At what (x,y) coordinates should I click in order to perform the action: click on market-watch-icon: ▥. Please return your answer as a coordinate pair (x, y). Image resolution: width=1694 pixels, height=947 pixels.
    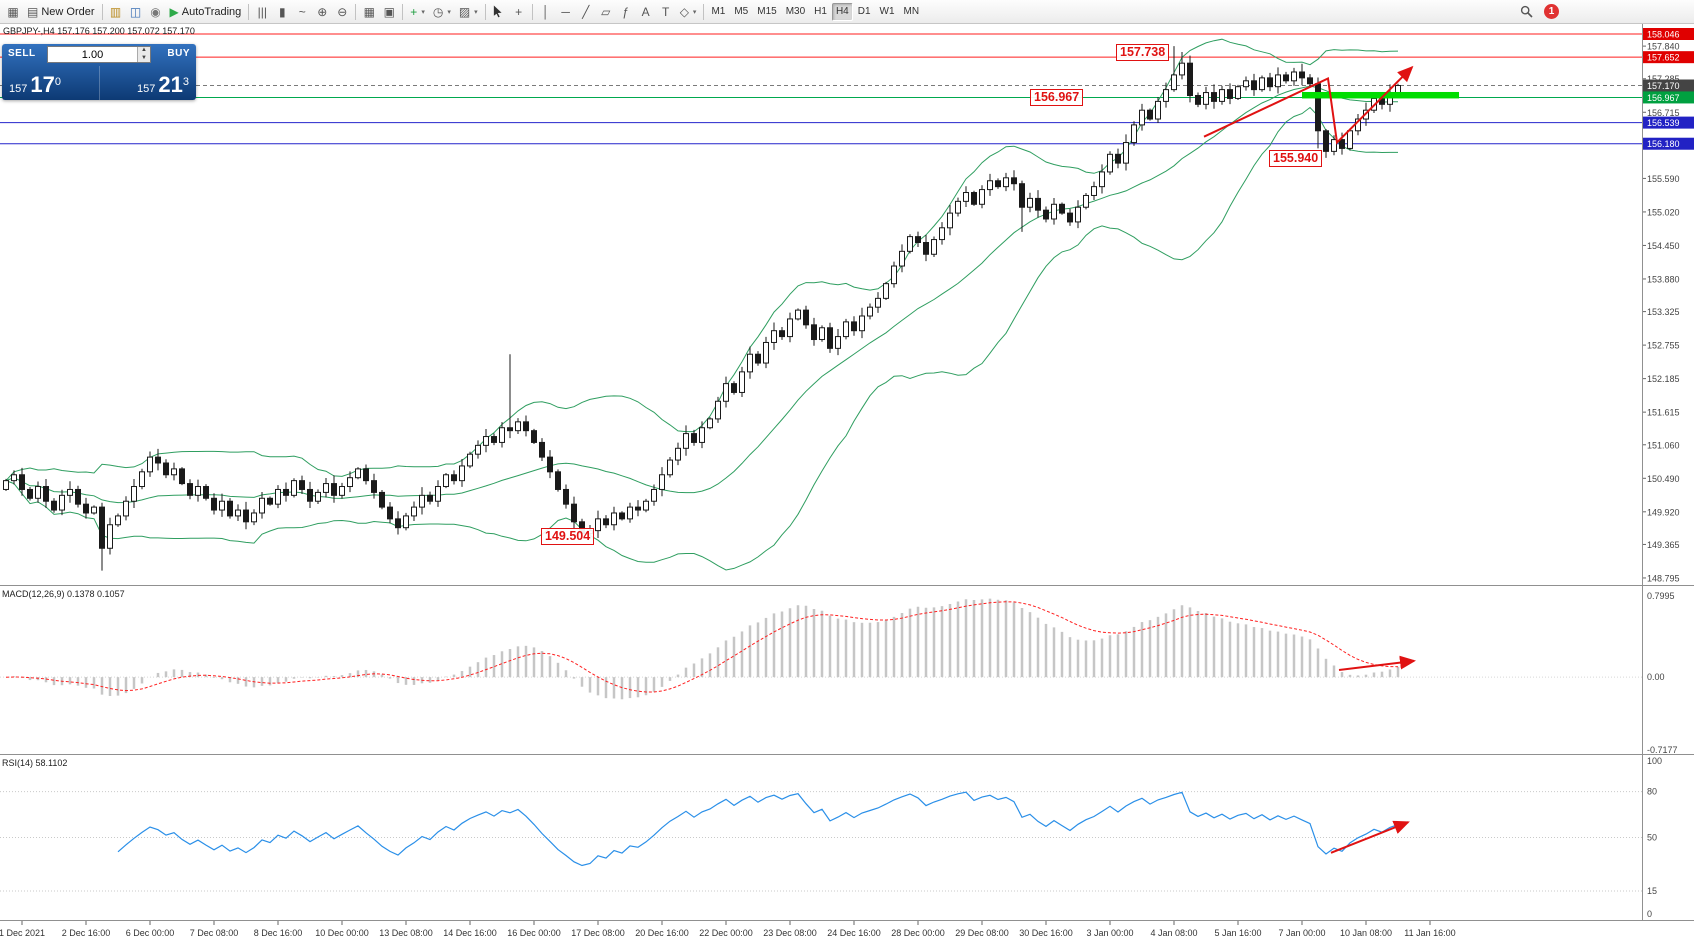
    Looking at the image, I should click on (116, 12).